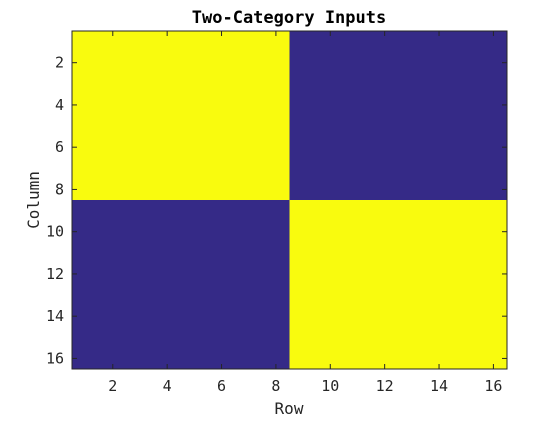 The width and height of the screenshot is (560, 425). I want to click on x-tick-label: 10, so click(330, 386).